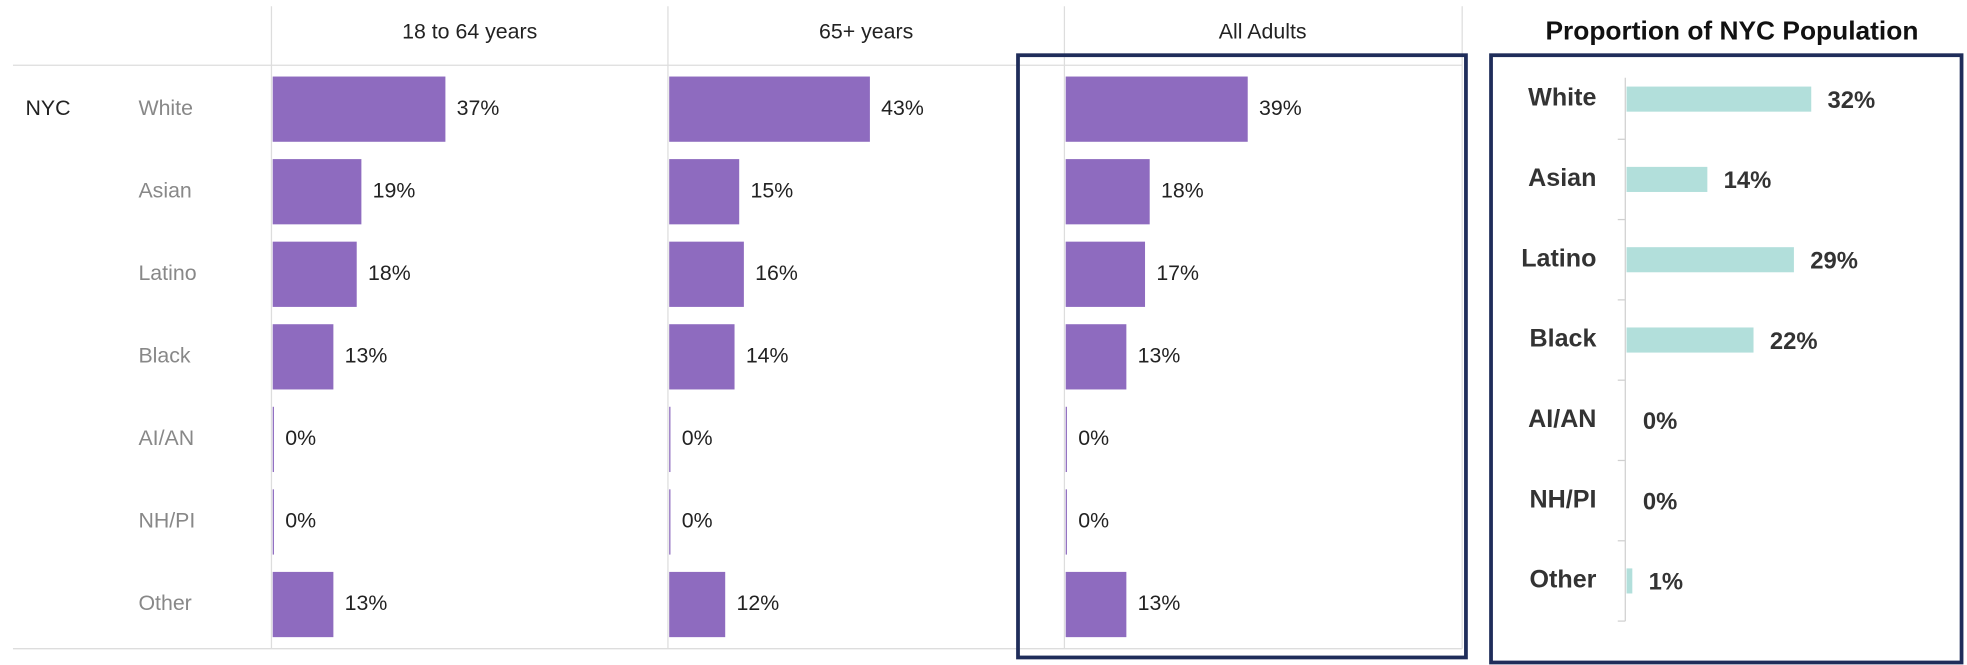 This screenshot has height=665, width=1967. Describe the element at coordinates (902, 108) in the screenshot. I see `value-label: 43%` at that location.